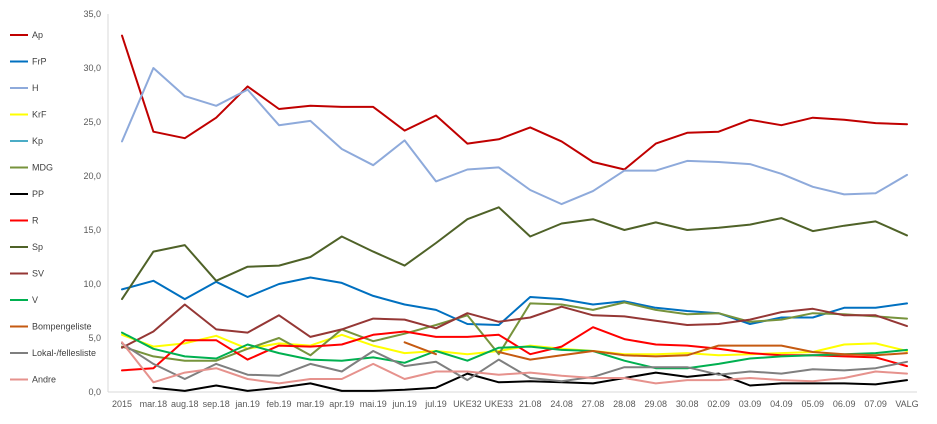 This screenshot has height=424, width=937. Describe the element at coordinates (593, 404) in the screenshot. I see `x-tick-label: 27.08` at that location.